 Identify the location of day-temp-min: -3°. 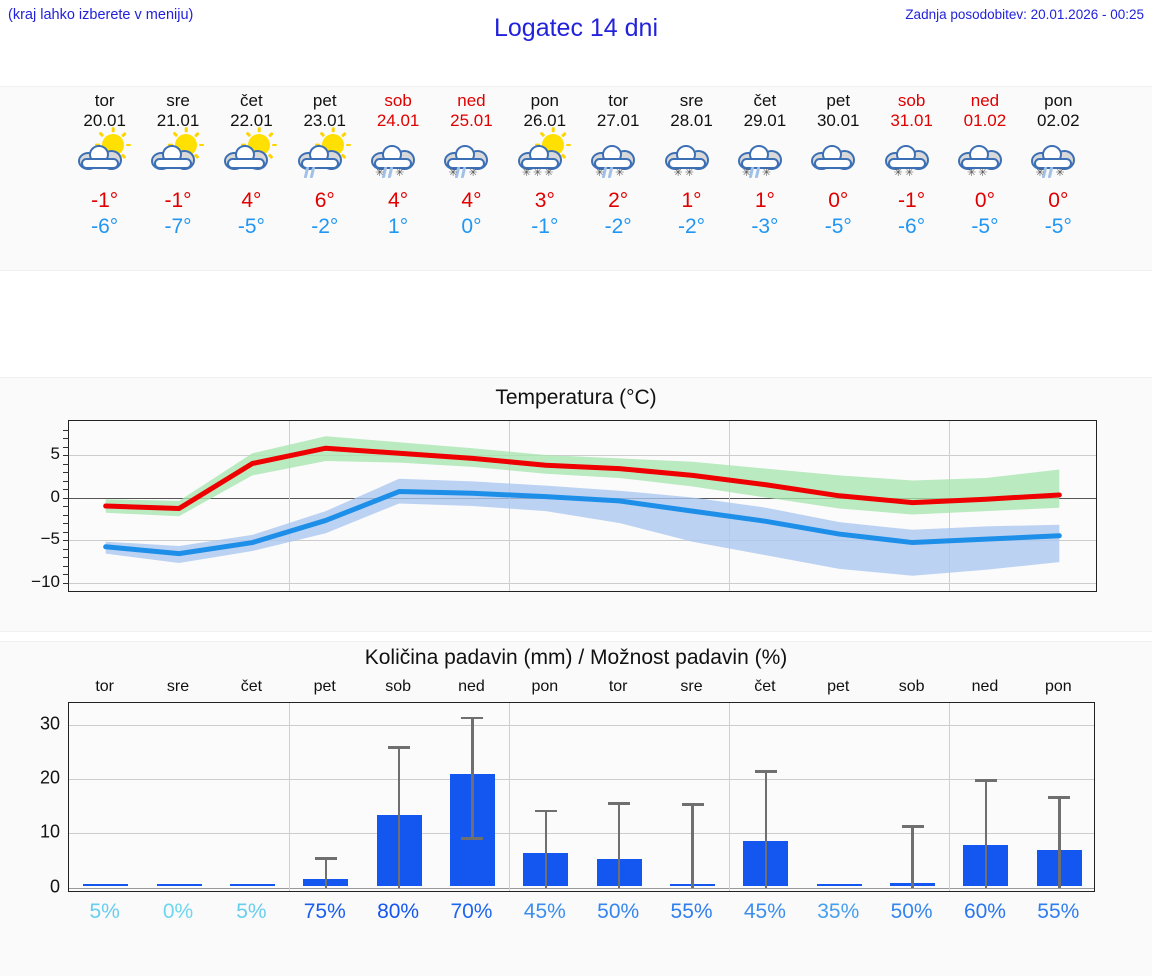
(765, 226).